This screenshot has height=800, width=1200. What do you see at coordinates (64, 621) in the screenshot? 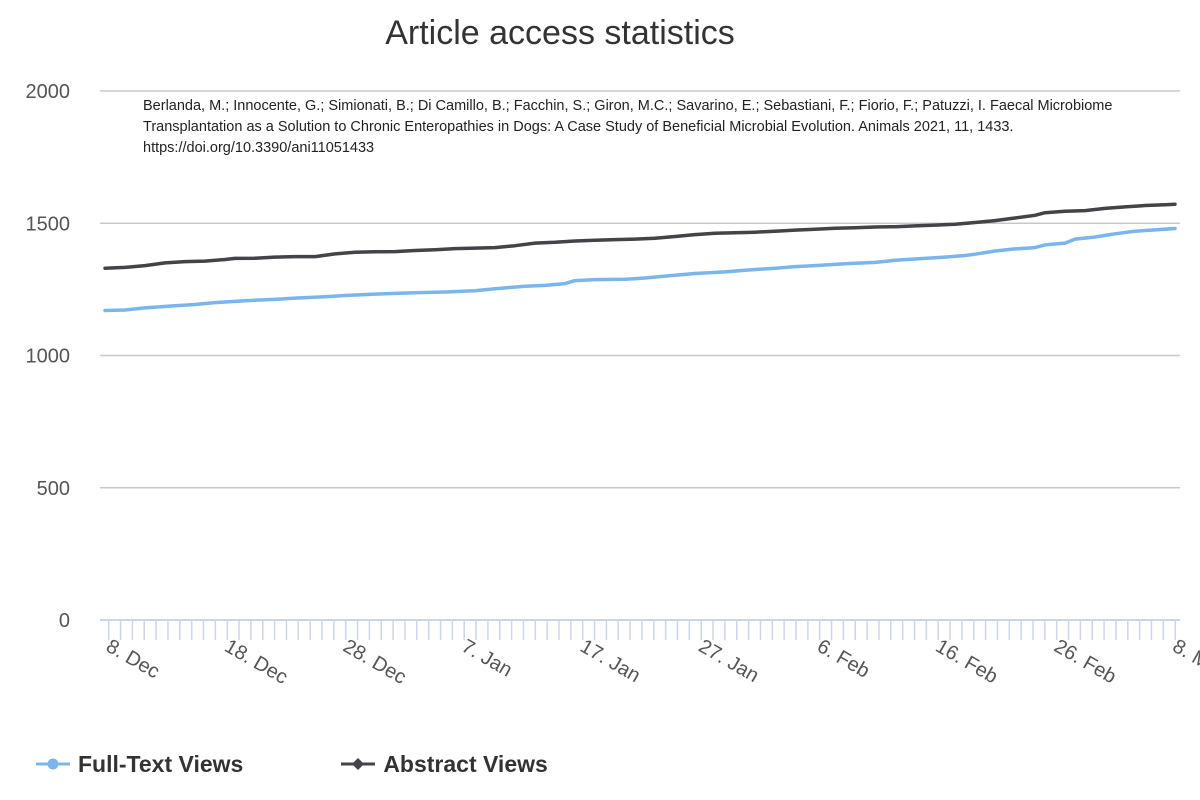
I see `y-tick-label: 0` at bounding box center [64, 621].